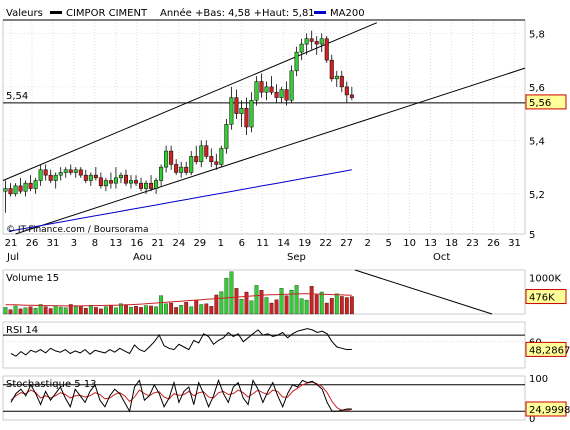 The height and width of the screenshot is (430, 570). I want to click on x-day-label: 2, so click(367, 243).